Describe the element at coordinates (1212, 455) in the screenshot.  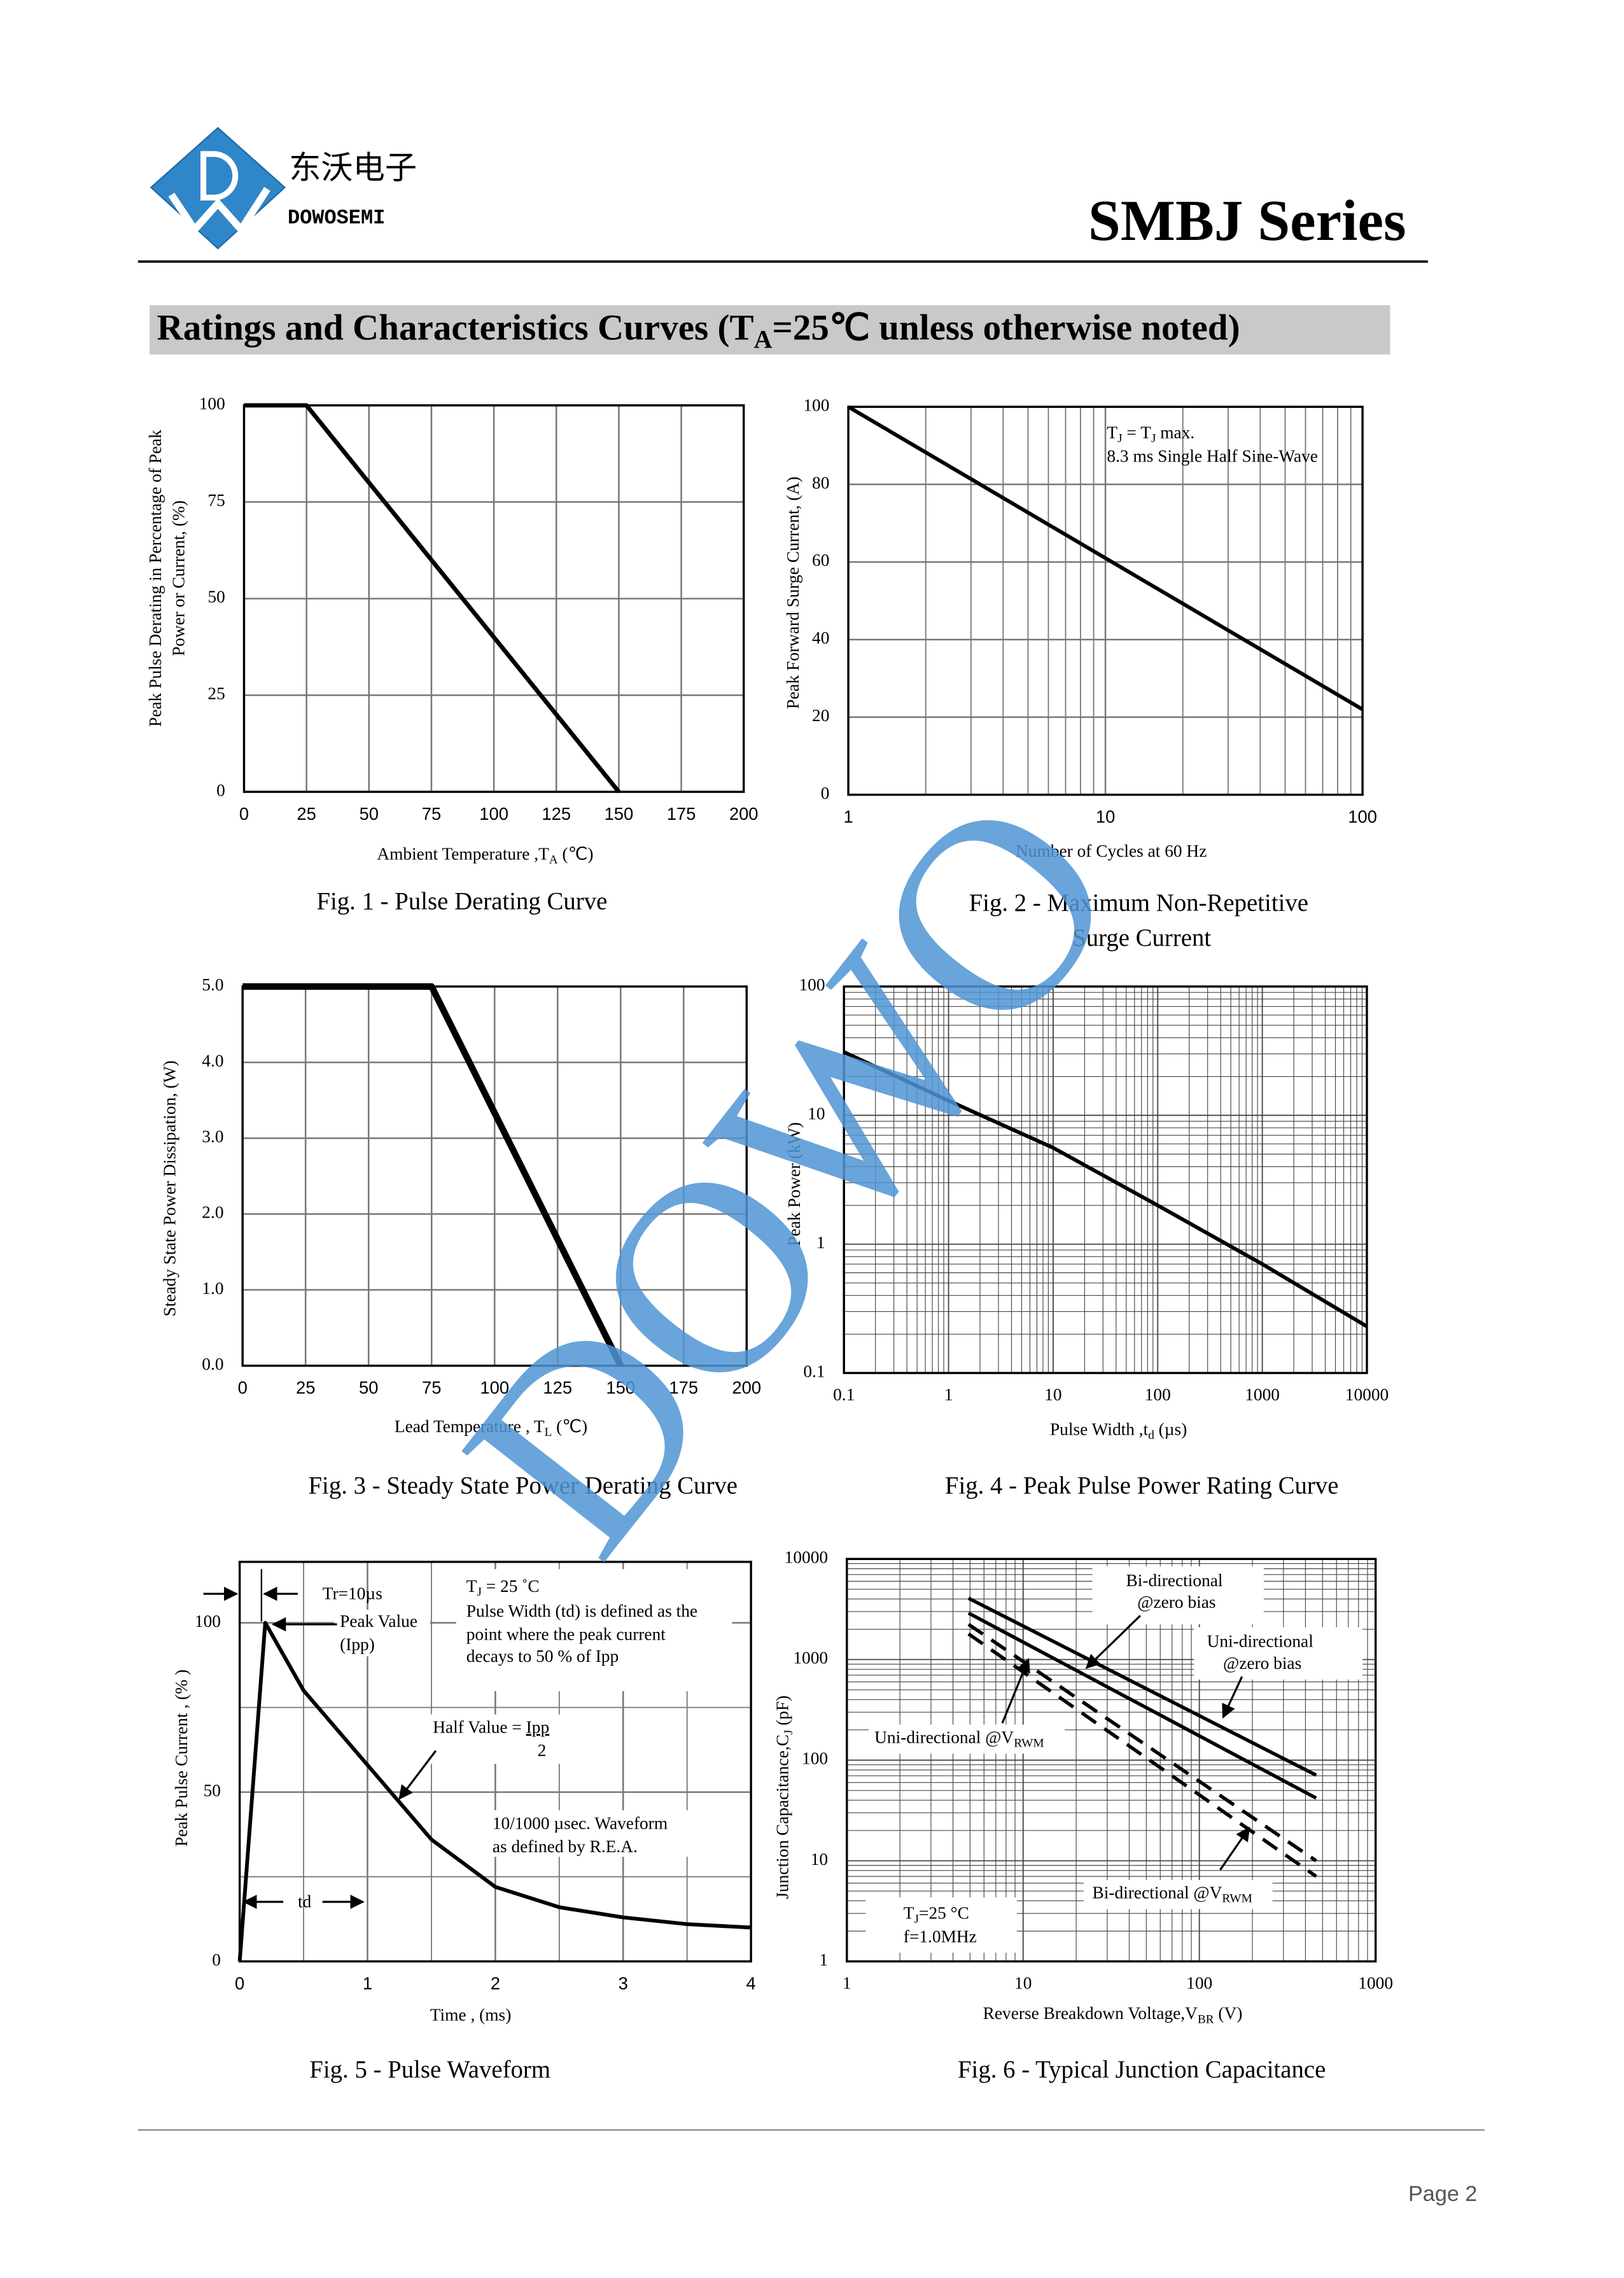
I see `annotation: 8.3 ms Single Half Sine-Wave` at that location.